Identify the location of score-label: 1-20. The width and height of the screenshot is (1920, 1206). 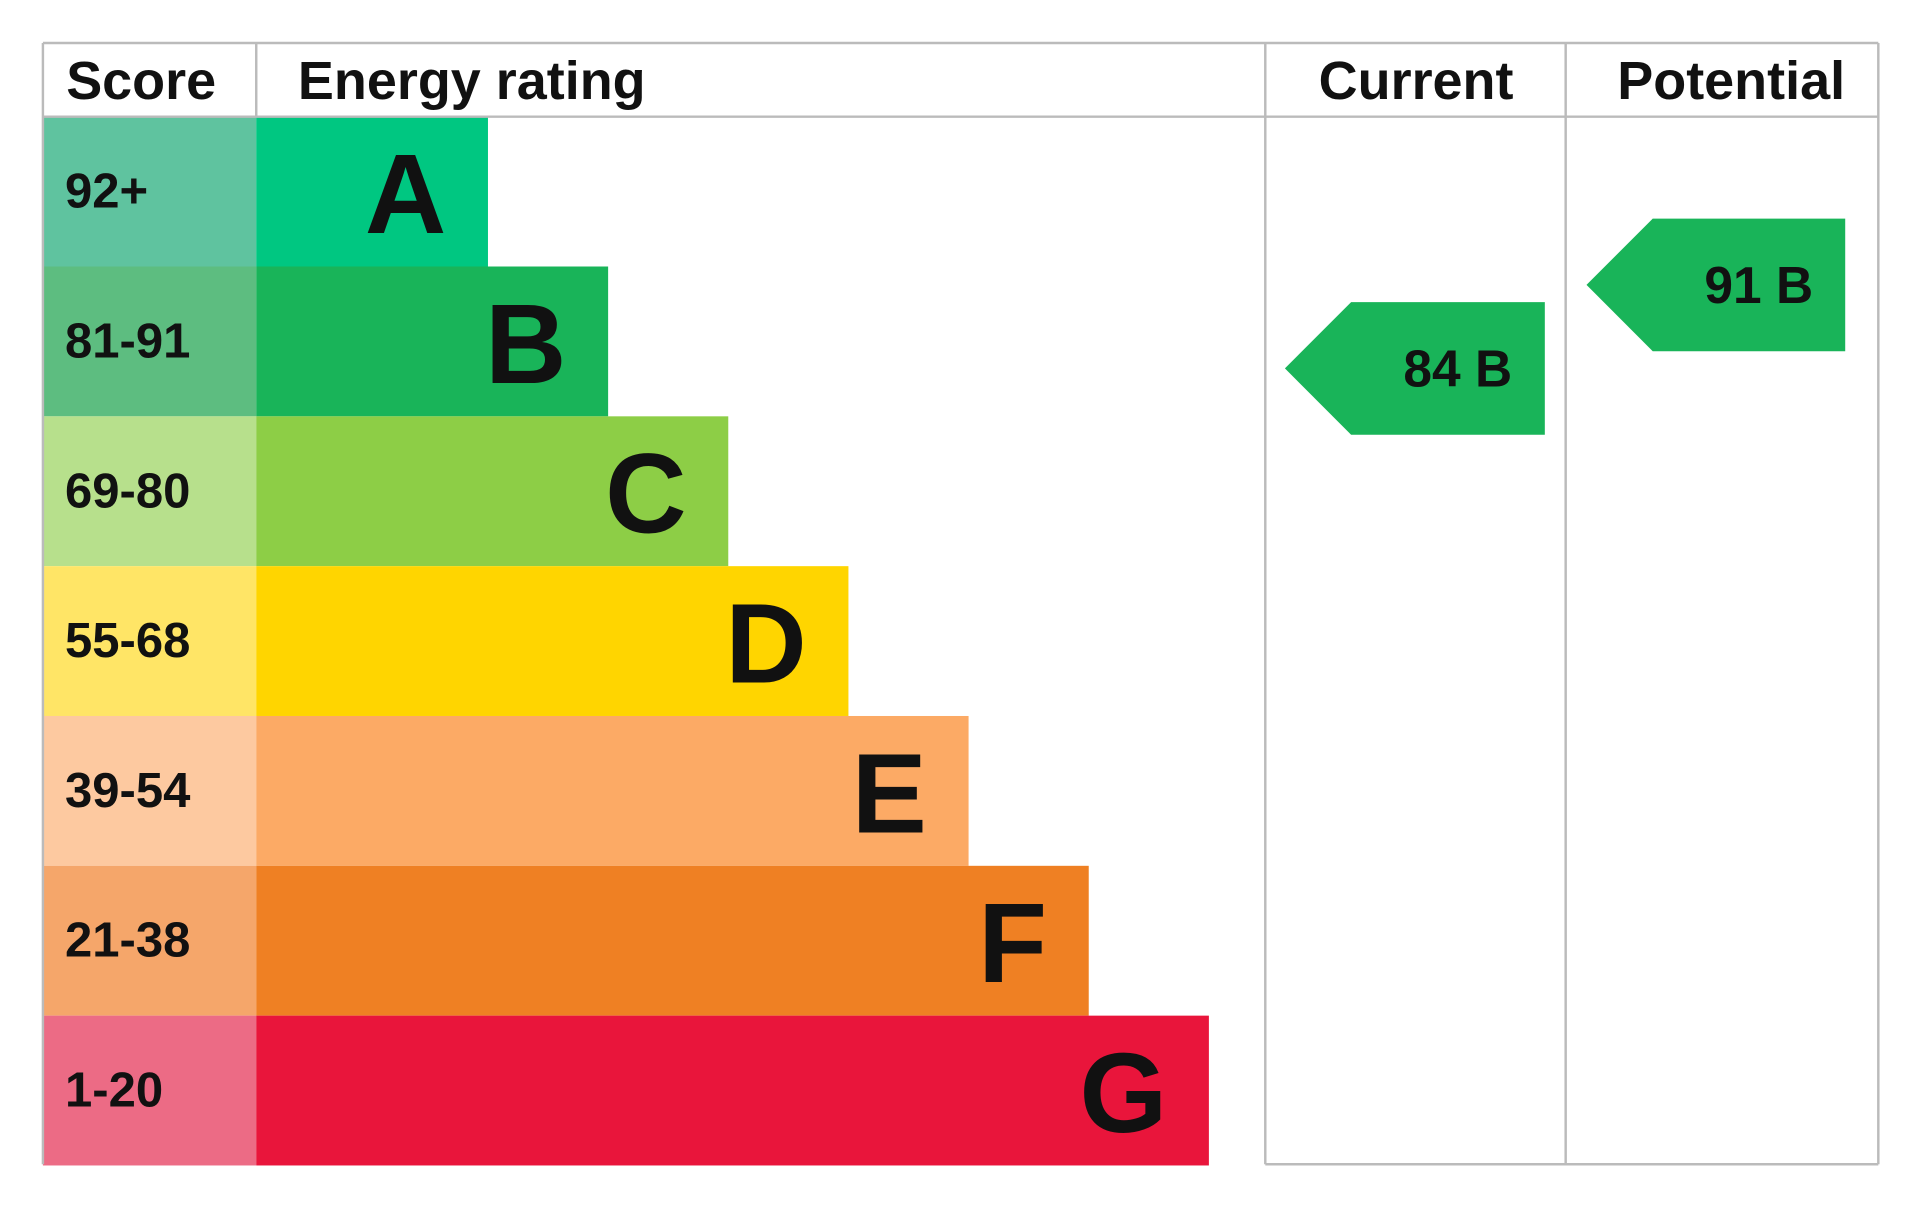
(114, 1091).